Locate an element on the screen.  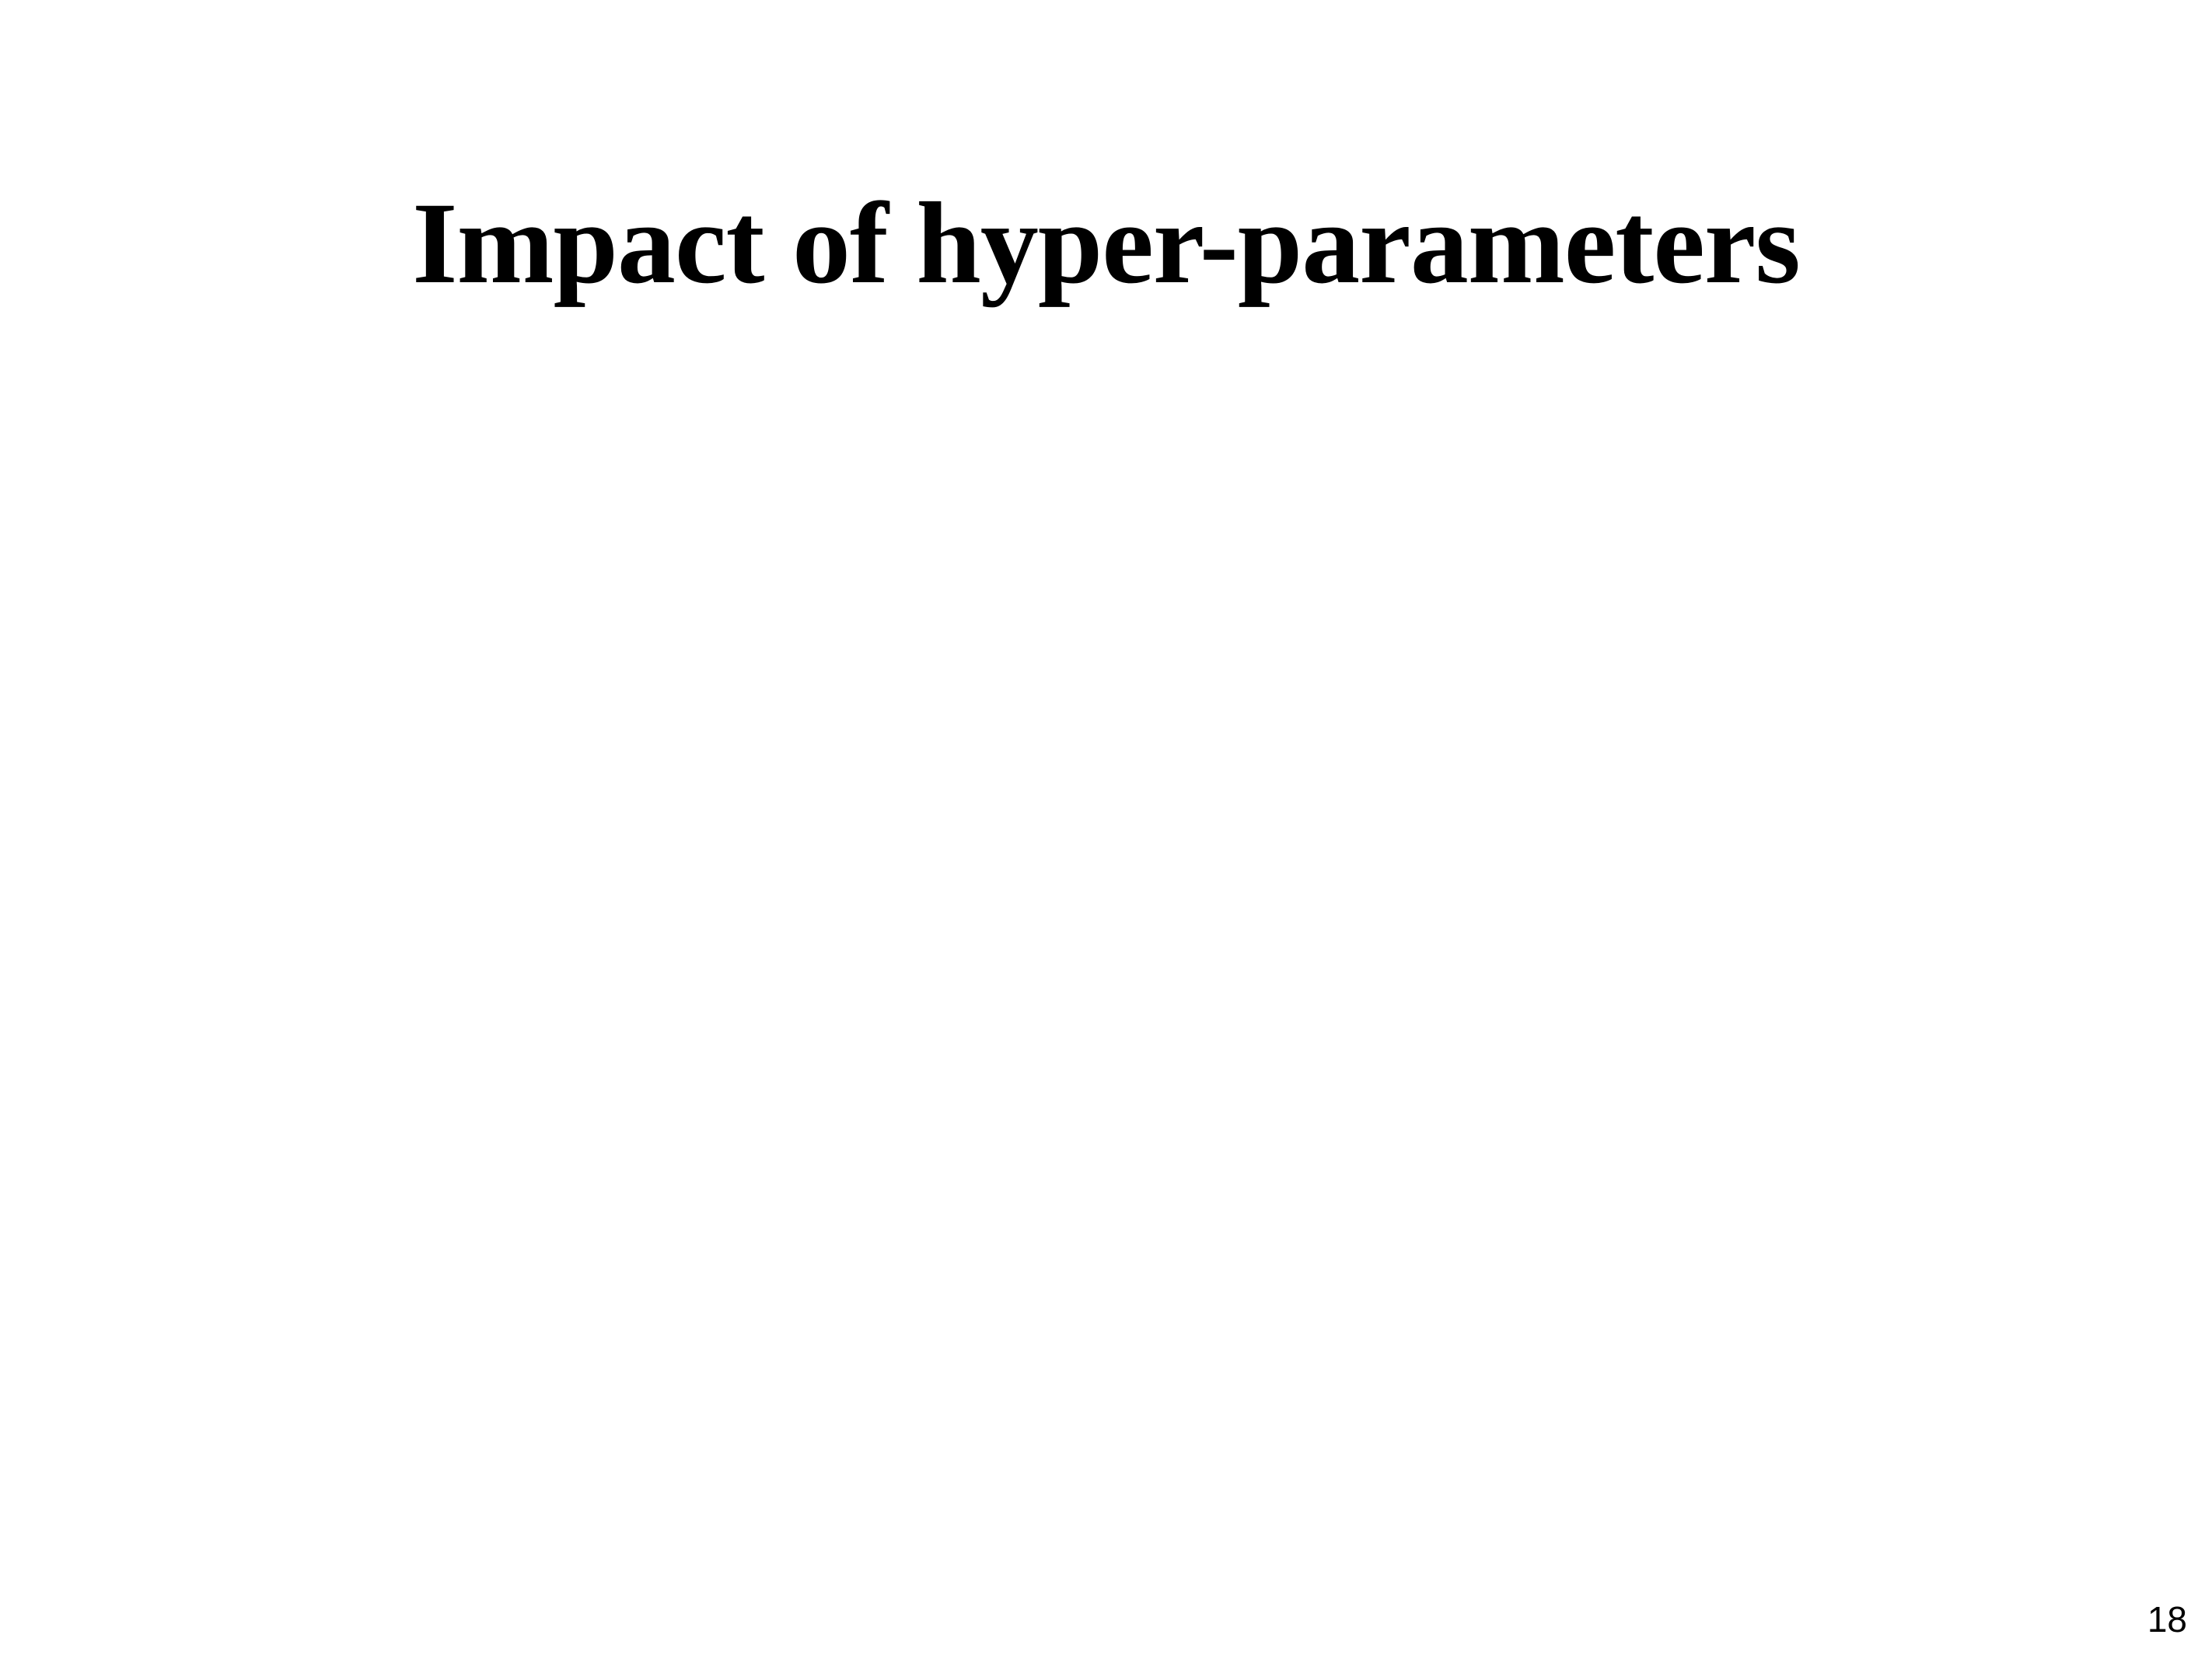
page-number: 18 is located at coordinates (2167, 1619).